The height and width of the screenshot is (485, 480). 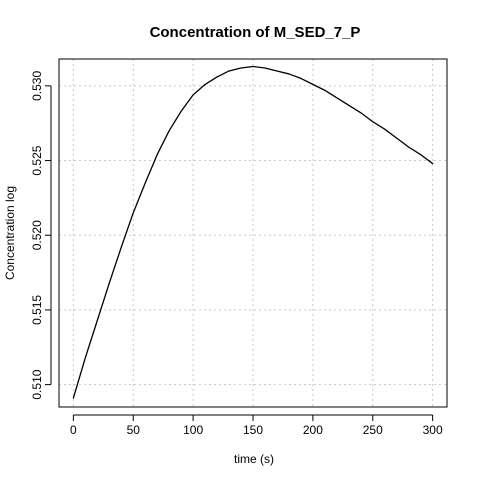 I want to click on y-tick-label: 0.530, so click(x=37, y=86).